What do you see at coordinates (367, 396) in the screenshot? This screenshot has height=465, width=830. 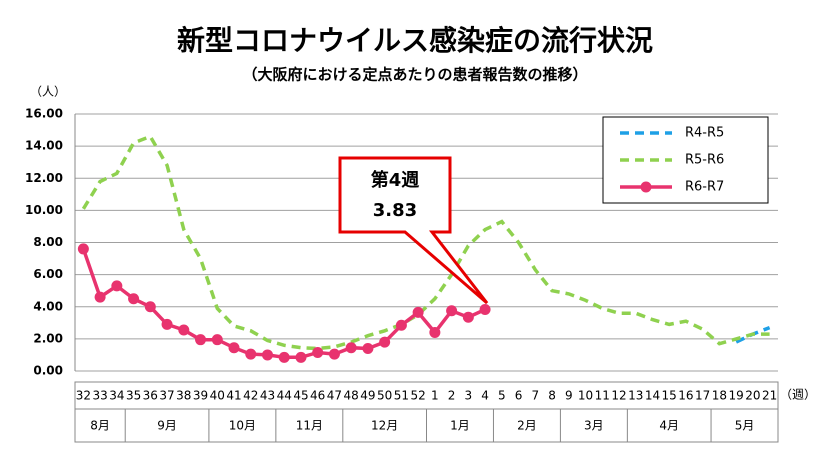 I see `x-tick-label: 49` at bounding box center [367, 396].